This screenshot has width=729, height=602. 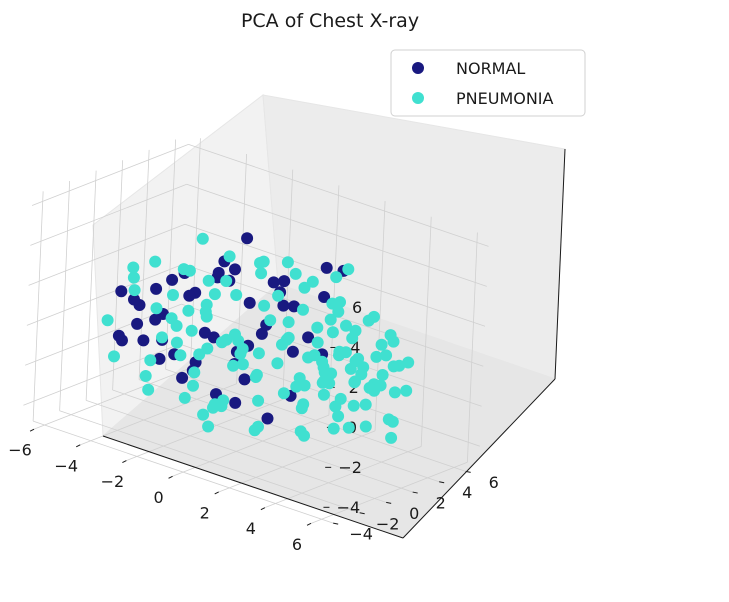 I want to click on x-tick-label: −6, so click(x=20, y=450).